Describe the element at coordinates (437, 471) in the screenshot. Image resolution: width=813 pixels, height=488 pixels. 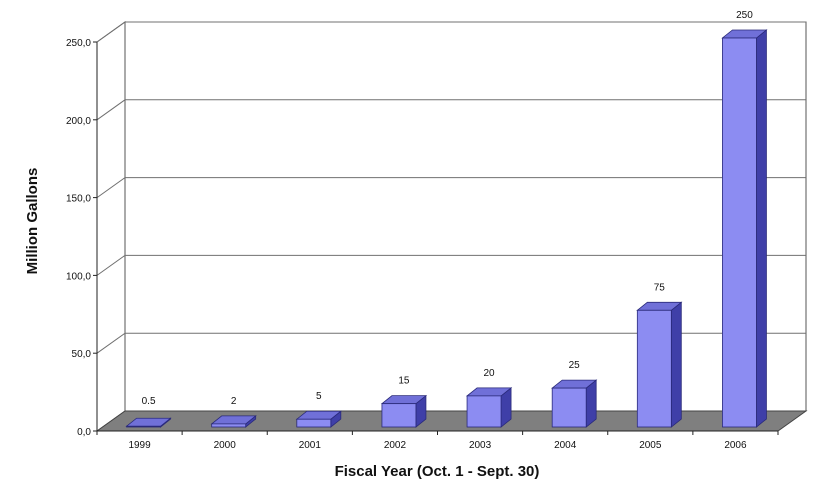
I see `x-axis-title: Fiscal Year (Oct. 1 - Sept. 30)` at that location.